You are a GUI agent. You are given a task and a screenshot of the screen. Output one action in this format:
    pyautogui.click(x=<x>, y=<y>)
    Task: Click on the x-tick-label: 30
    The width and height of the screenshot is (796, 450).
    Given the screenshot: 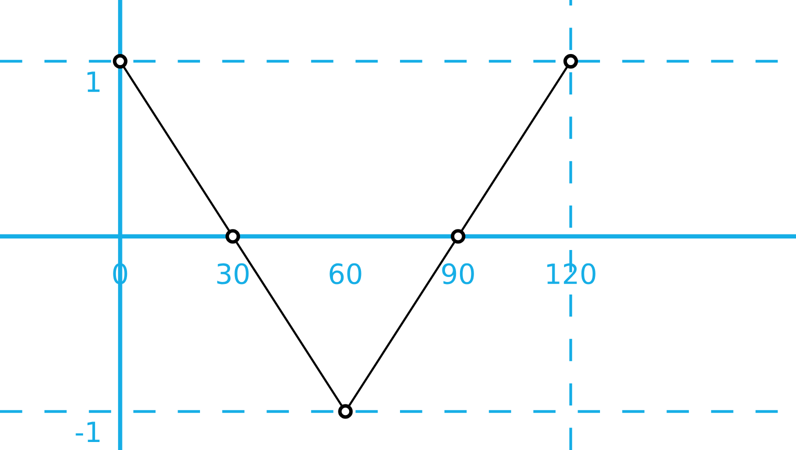 What is the action you would take?
    pyautogui.click(x=233, y=273)
    